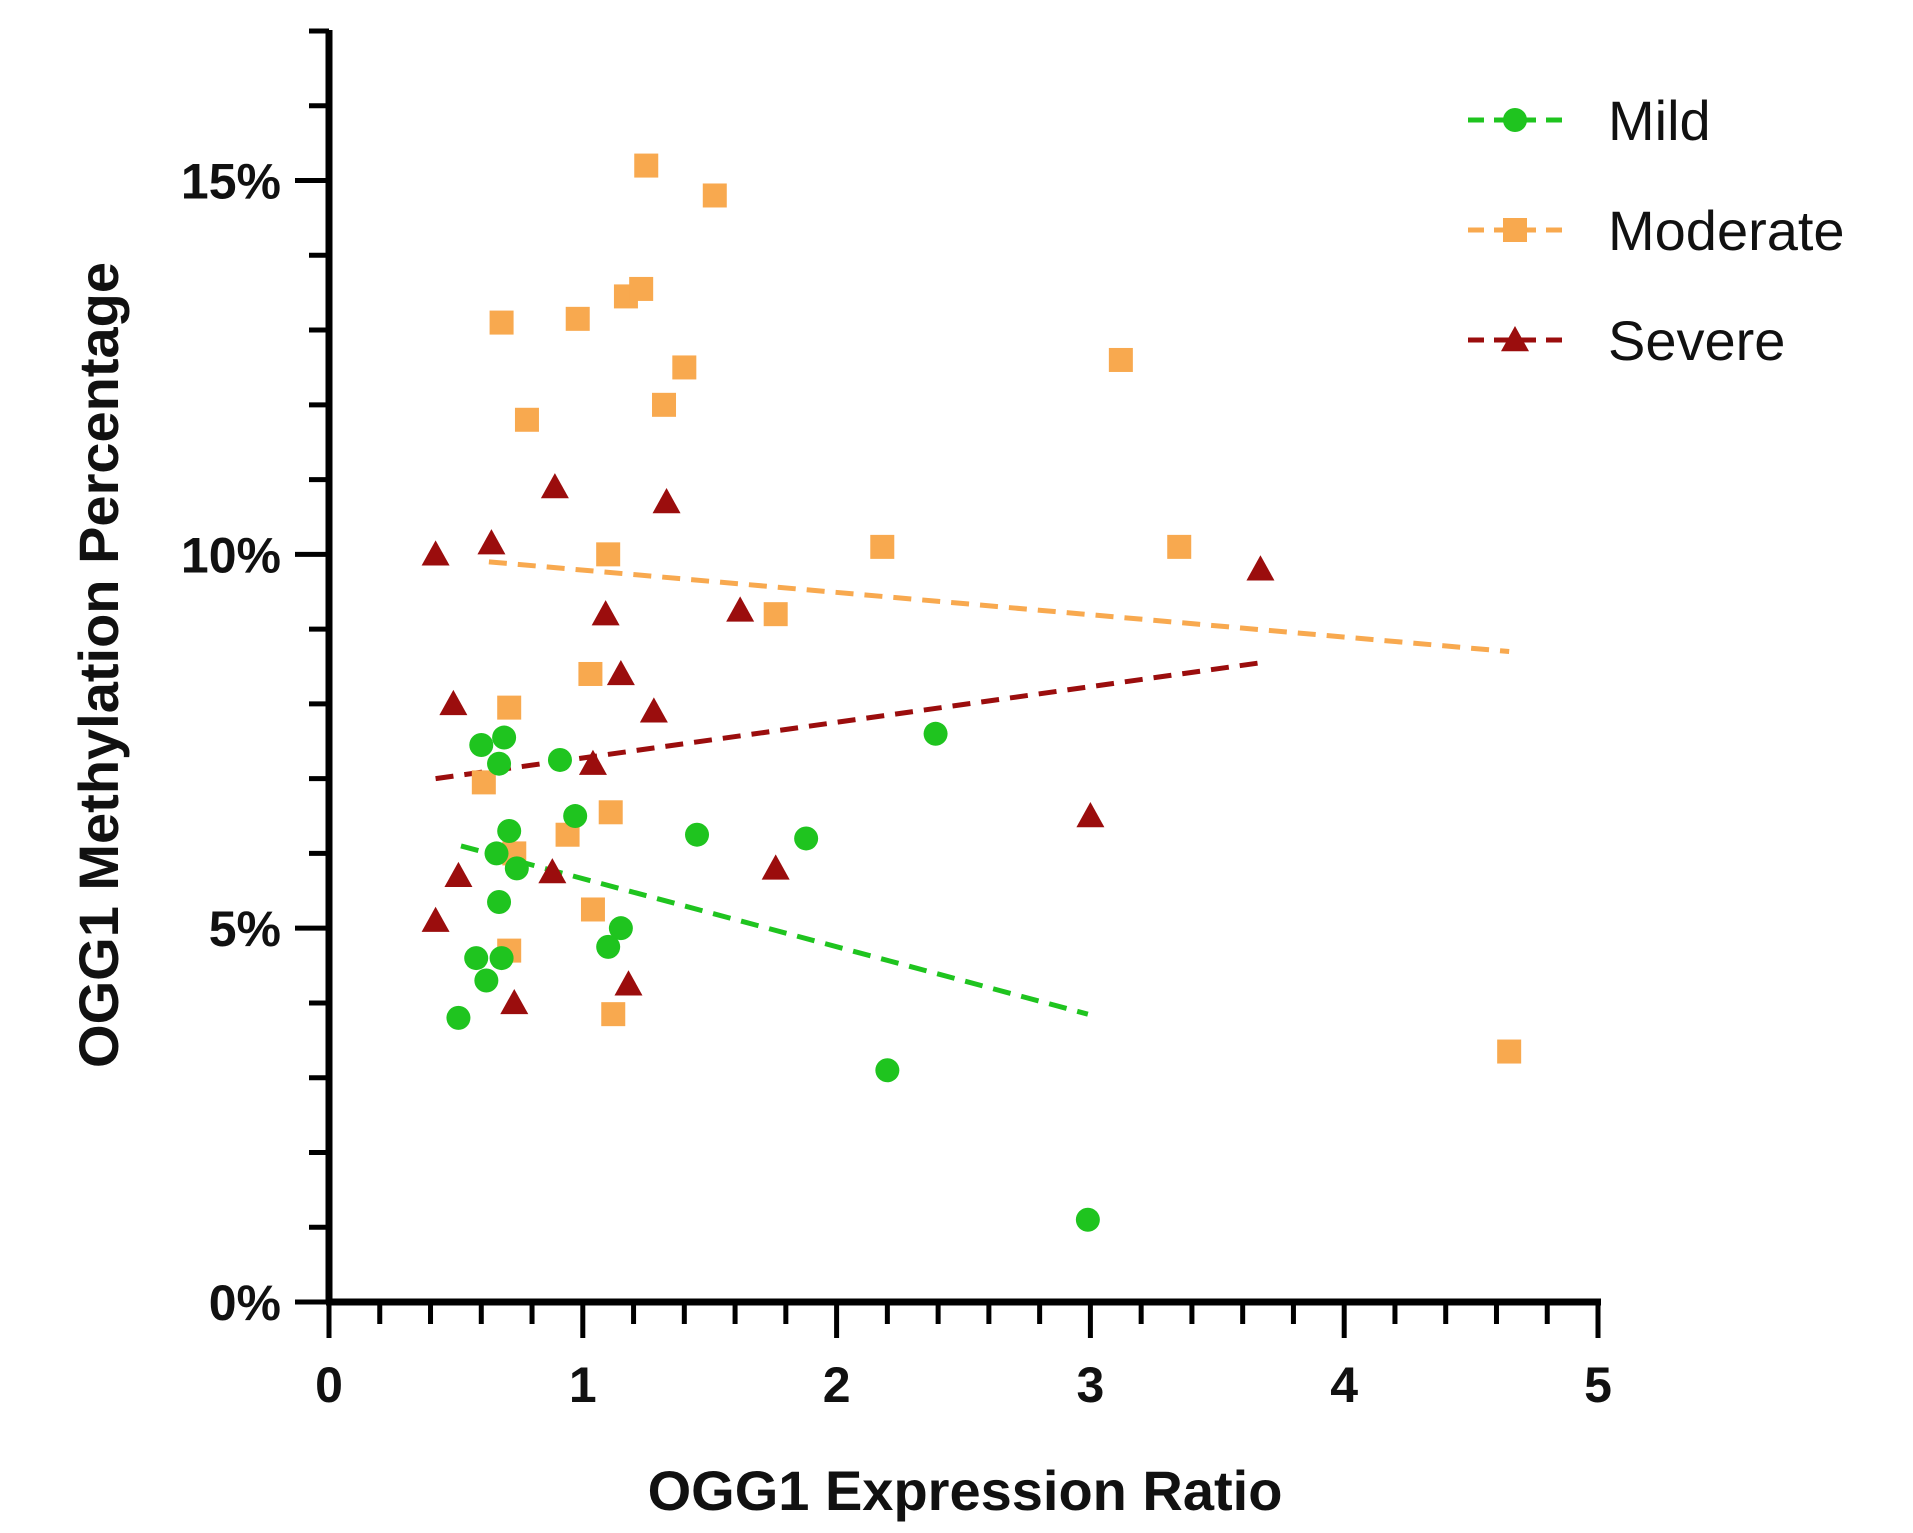 Image resolution: width=1913 pixels, height=1533 pixels. I want to click on x-tick-label: 0, so click(329, 1385).